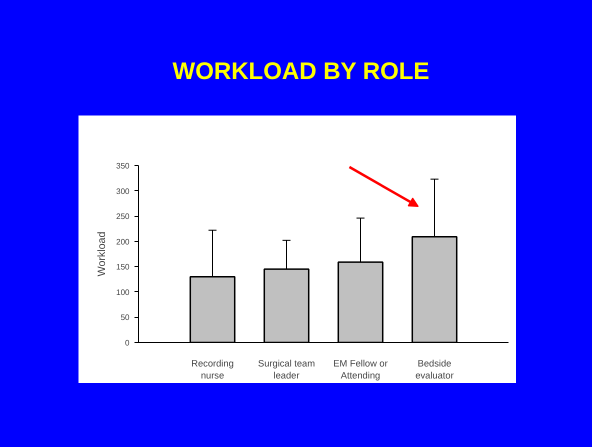  Describe the element at coordinates (102, 254) in the screenshot. I see `y-axis-title: Workload` at that location.